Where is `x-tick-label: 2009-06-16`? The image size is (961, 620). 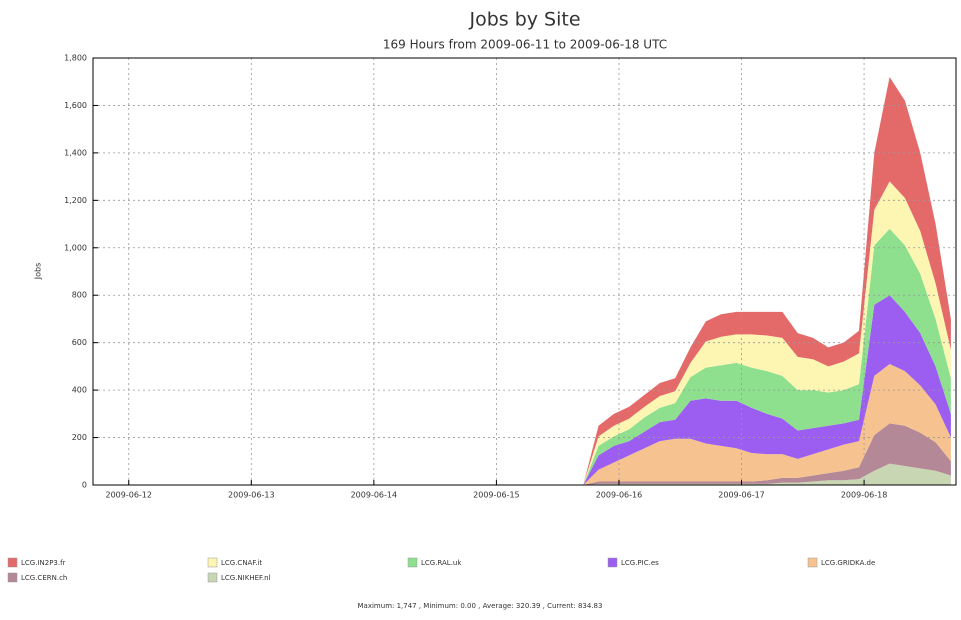 x-tick-label: 2009-06-16 is located at coordinates (619, 495).